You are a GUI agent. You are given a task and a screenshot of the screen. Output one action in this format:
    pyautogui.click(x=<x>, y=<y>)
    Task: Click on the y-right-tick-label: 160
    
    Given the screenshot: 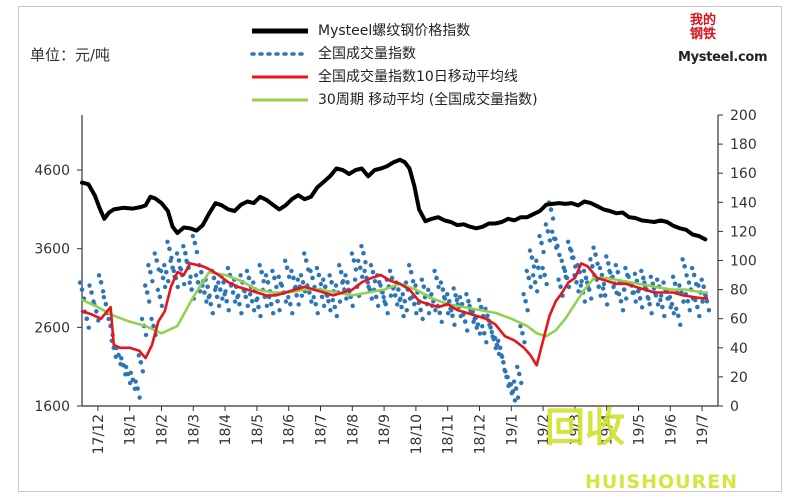 What is the action you would take?
    pyautogui.click(x=743, y=174)
    